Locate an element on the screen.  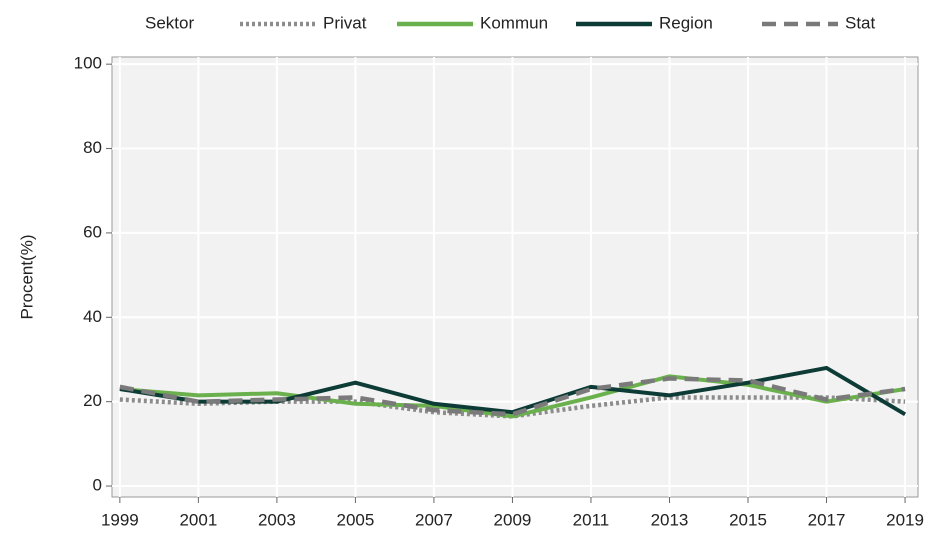
y-tick-label: 80 is located at coordinates (92, 147).